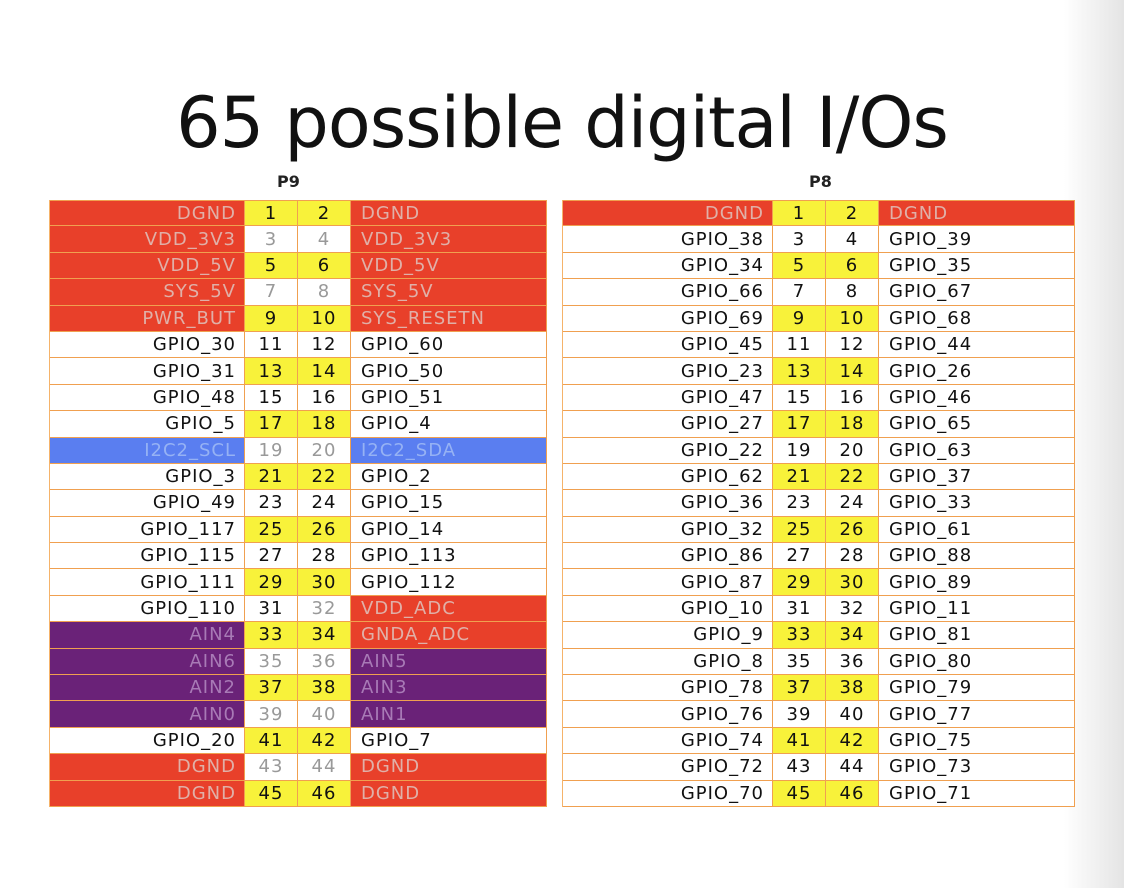 This screenshot has width=1124, height=888. I want to click on p8-pin-label-right: GPIO_67, so click(977, 292).